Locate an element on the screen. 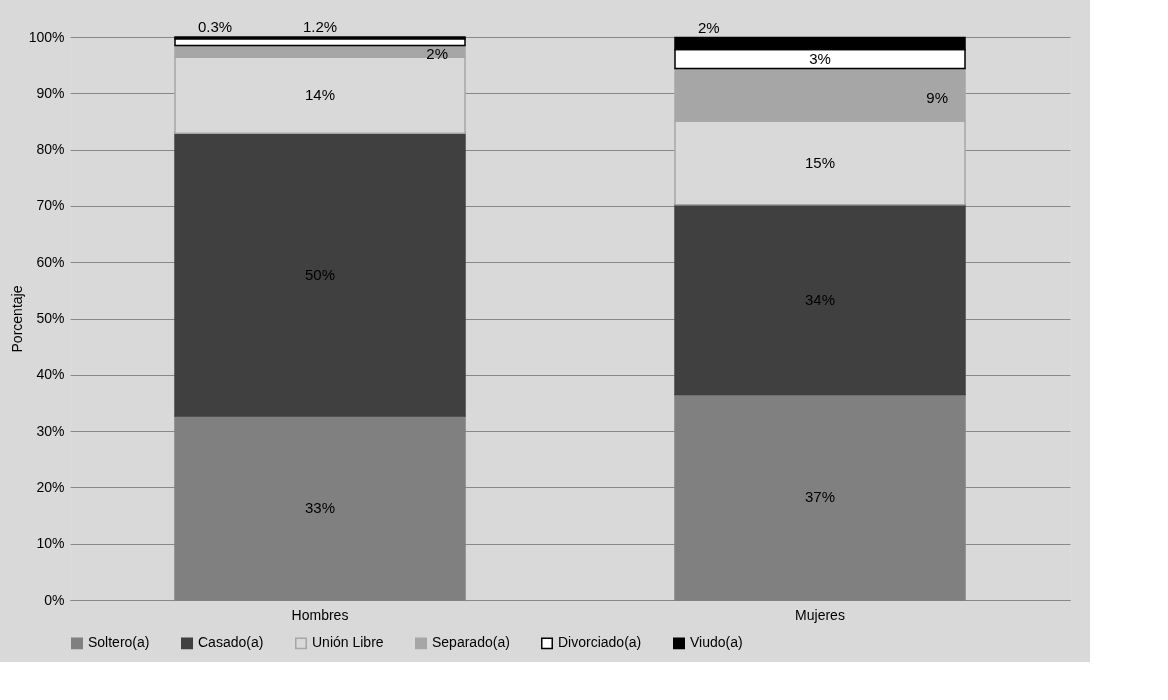 The width and height of the screenshot is (1168, 700). legend-label: Divorciado(a) is located at coordinates (600, 642).